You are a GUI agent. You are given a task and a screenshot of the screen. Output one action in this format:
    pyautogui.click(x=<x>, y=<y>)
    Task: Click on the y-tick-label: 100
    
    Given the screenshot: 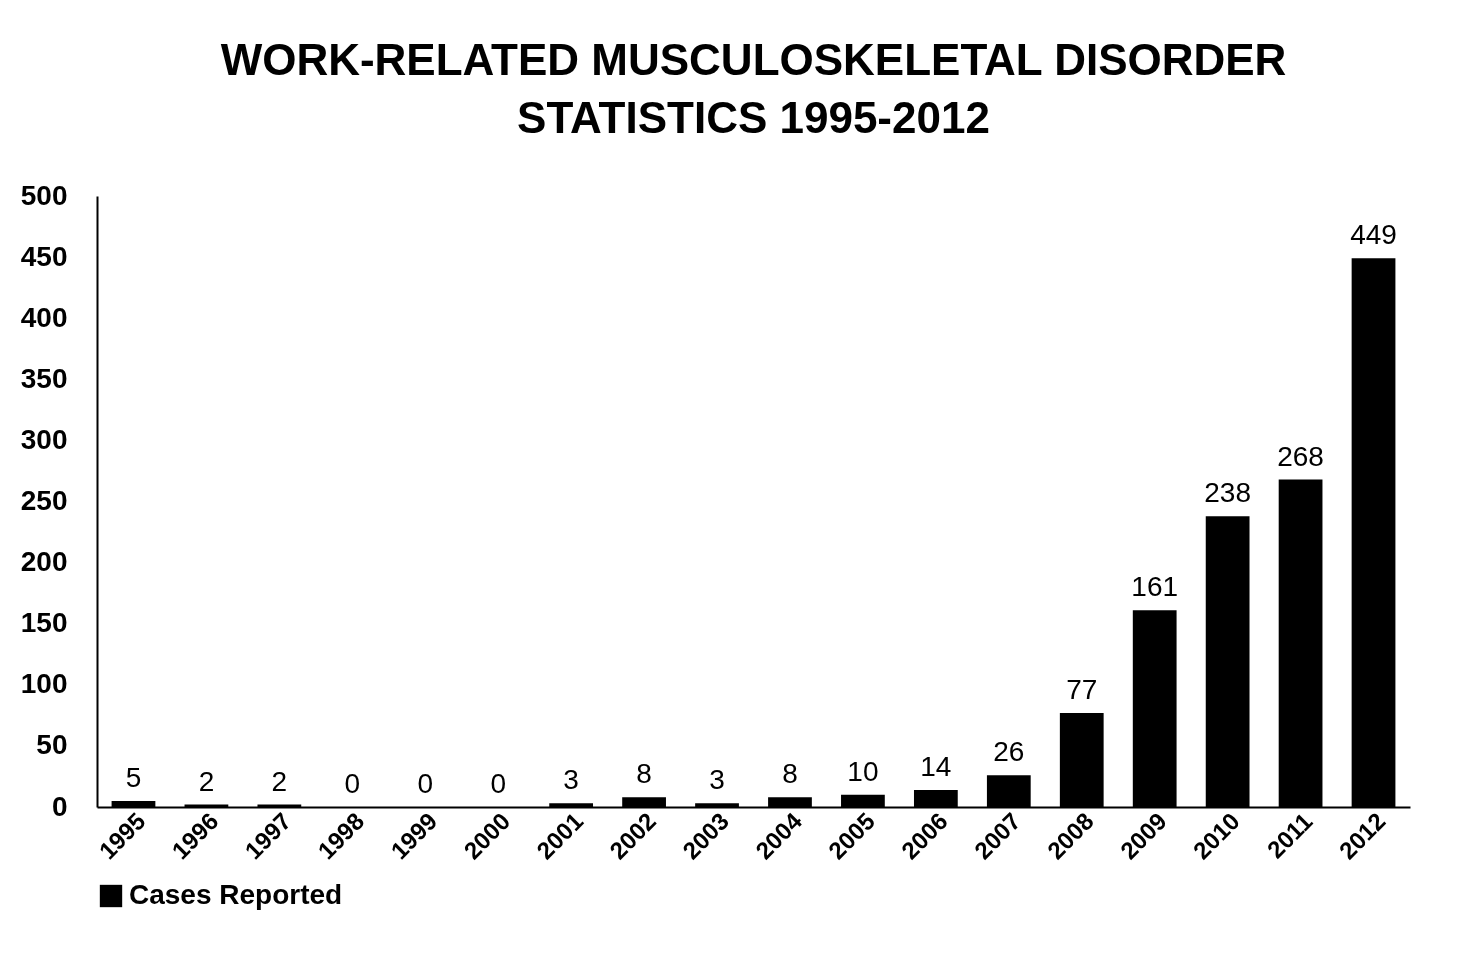 What is the action you would take?
    pyautogui.click(x=44, y=684)
    